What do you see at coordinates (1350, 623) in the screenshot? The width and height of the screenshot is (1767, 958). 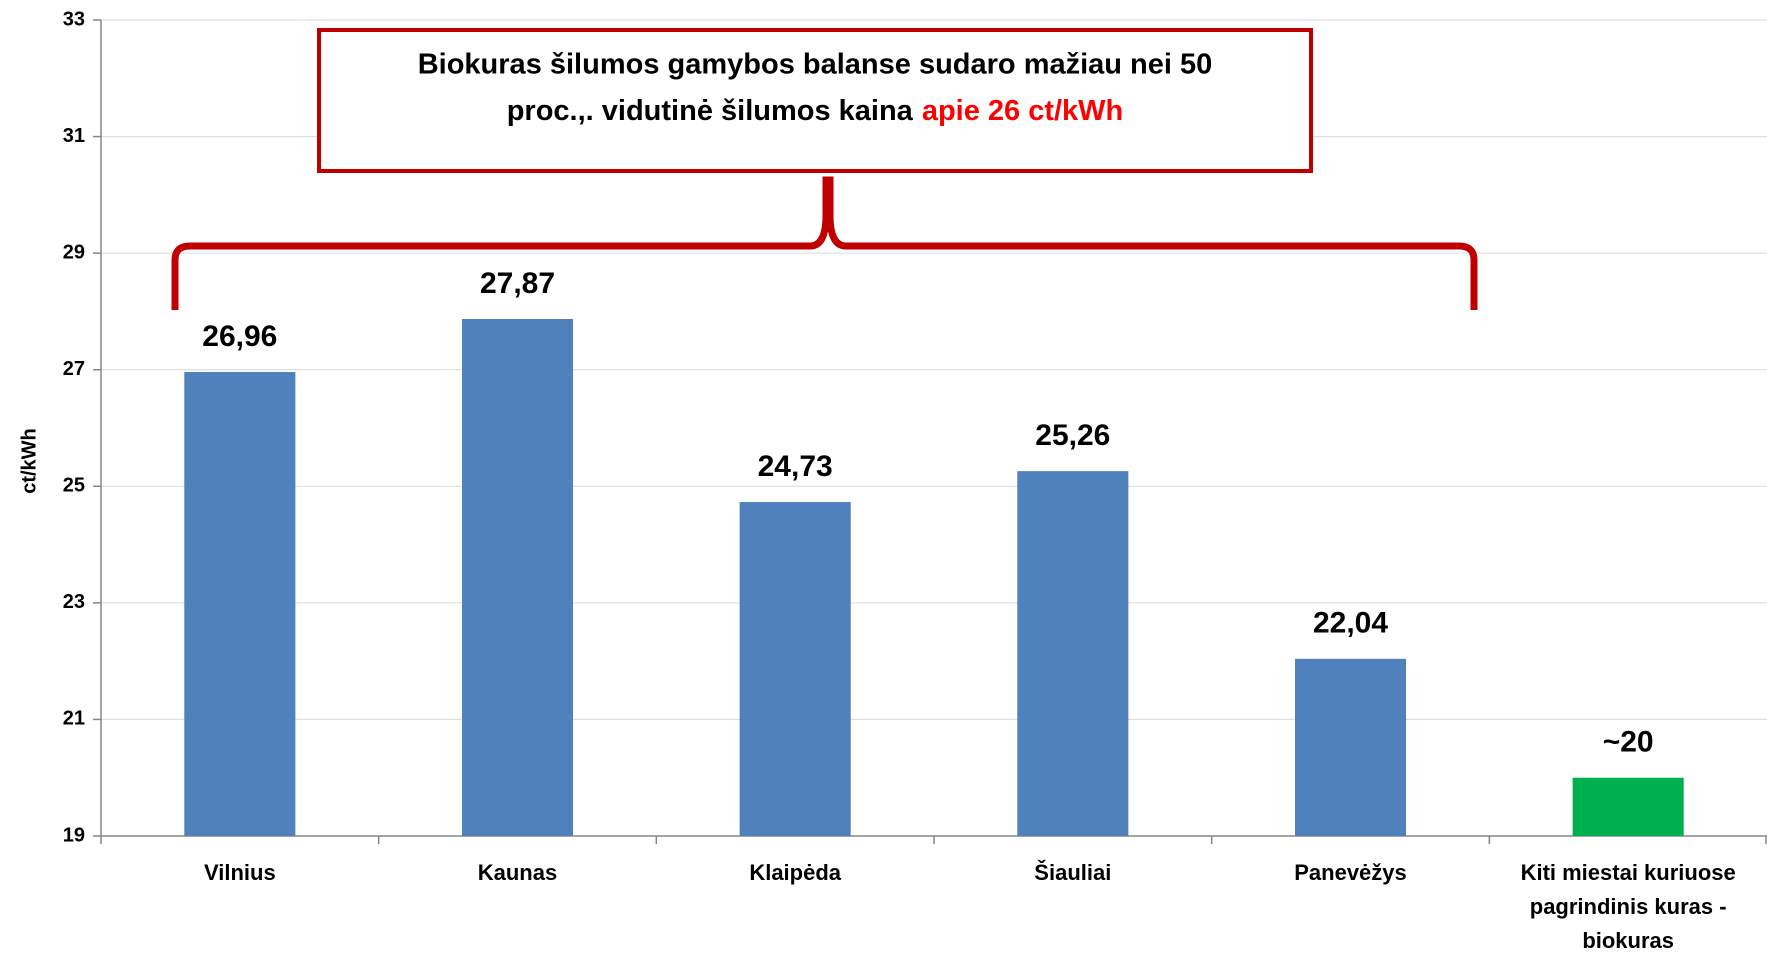 I see `value-label: 22,04` at bounding box center [1350, 623].